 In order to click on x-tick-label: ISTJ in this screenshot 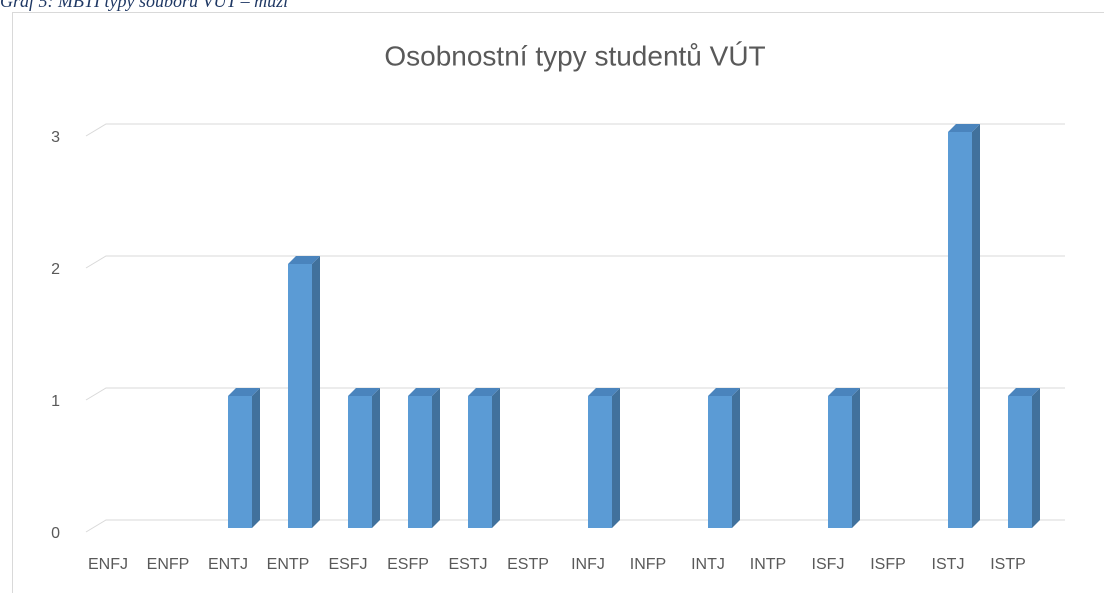, I will do `click(948, 564)`.